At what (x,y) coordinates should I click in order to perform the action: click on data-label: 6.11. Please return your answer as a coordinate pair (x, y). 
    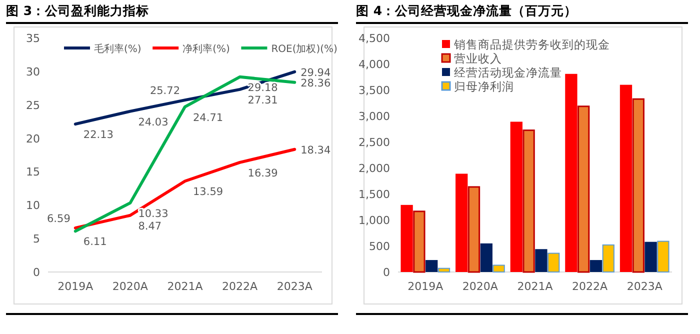
    Looking at the image, I should click on (95, 242).